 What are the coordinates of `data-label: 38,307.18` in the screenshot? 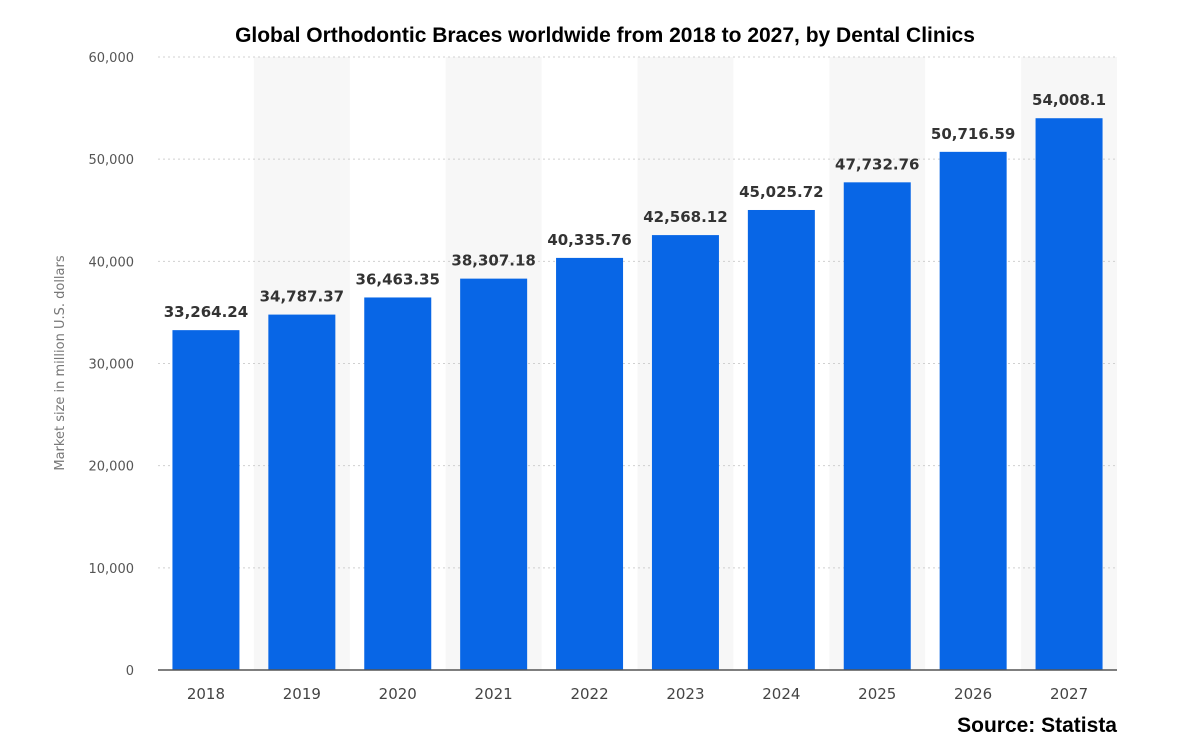 It's located at (493, 261).